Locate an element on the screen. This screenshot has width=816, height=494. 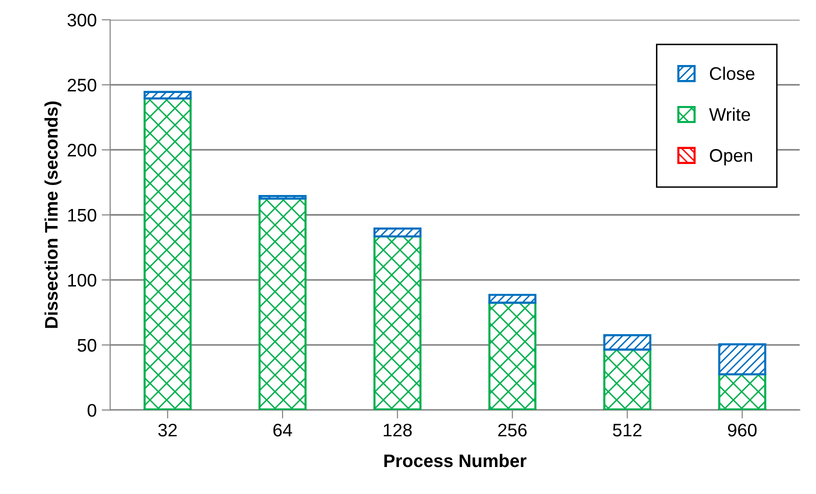
y-tick-label: 150 is located at coordinates (82, 215).